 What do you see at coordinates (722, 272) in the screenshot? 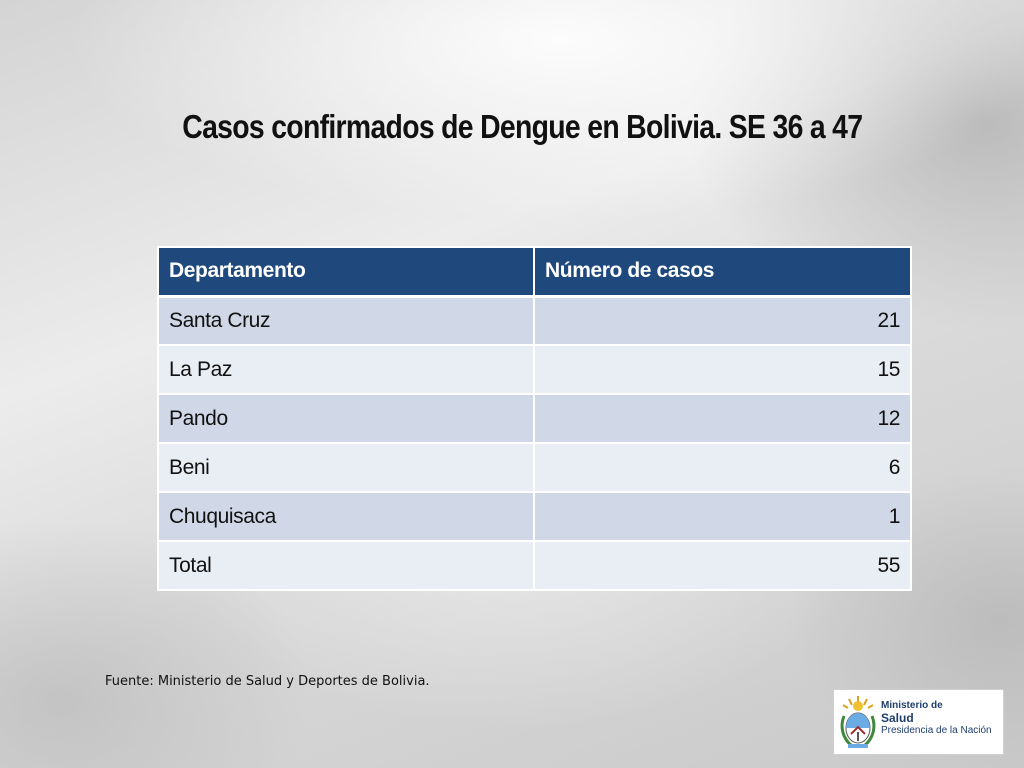
I see `column-header-numero-de-casos: Número de casos` at bounding box center [722, 272].